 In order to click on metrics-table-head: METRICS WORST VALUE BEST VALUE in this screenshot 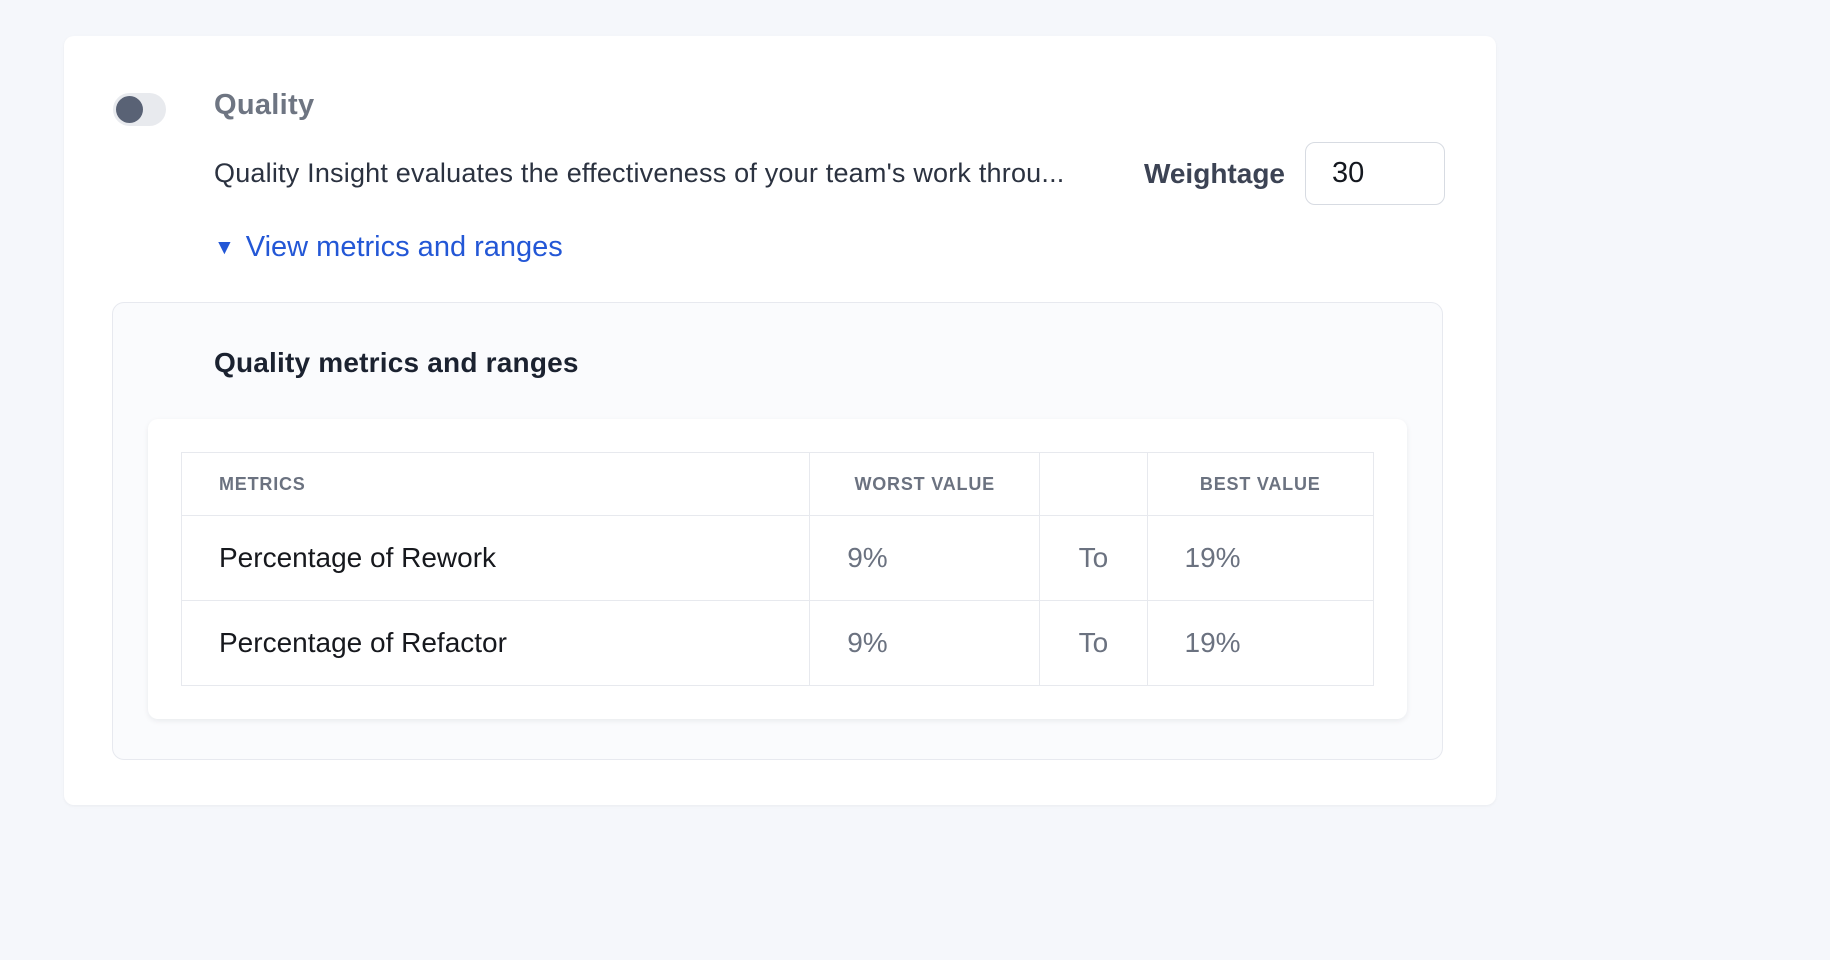, I will do `click(777, 484)`.